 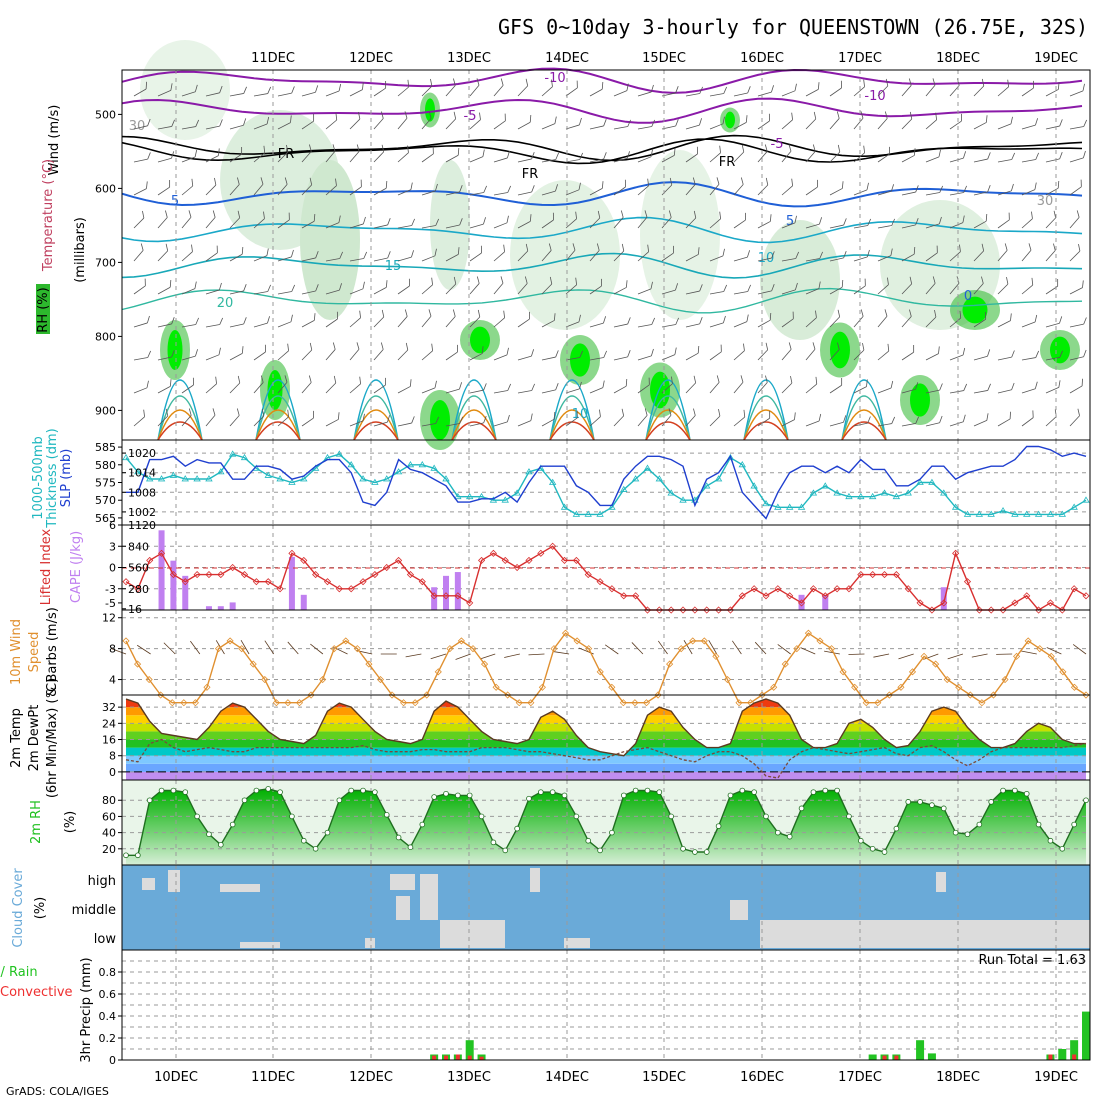 I want to click on y-tick-label: -3, so click(x=110, y=589).